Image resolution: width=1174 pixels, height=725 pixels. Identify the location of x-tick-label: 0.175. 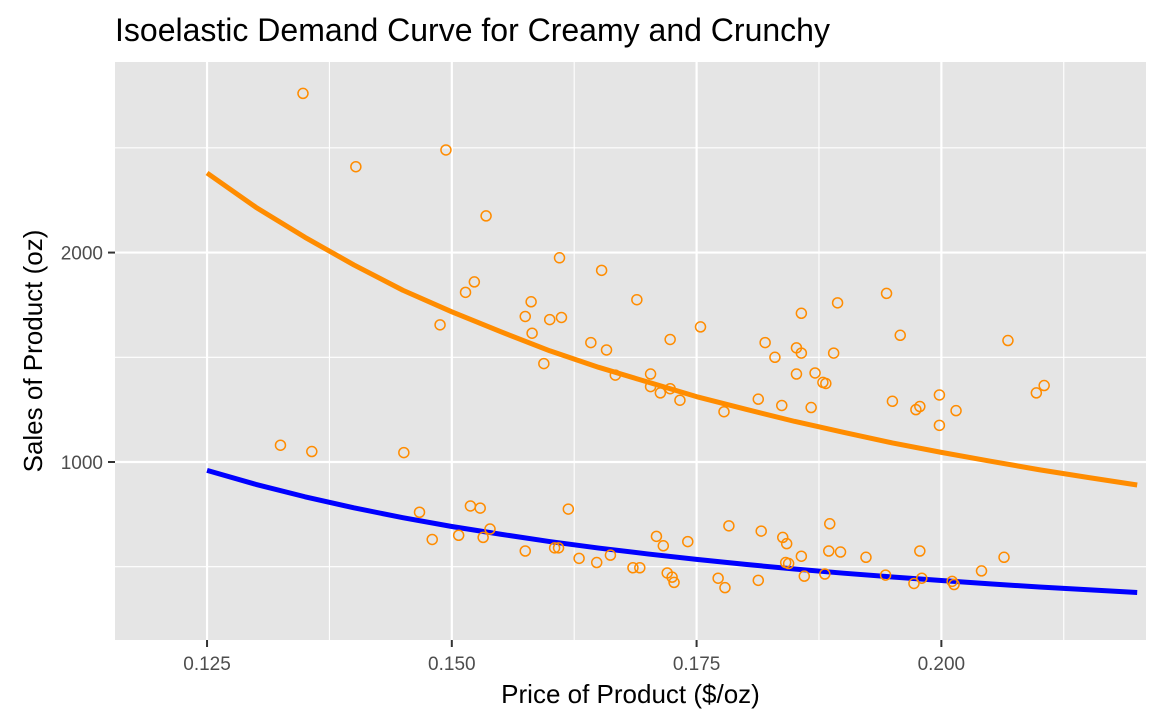
(697, 664).